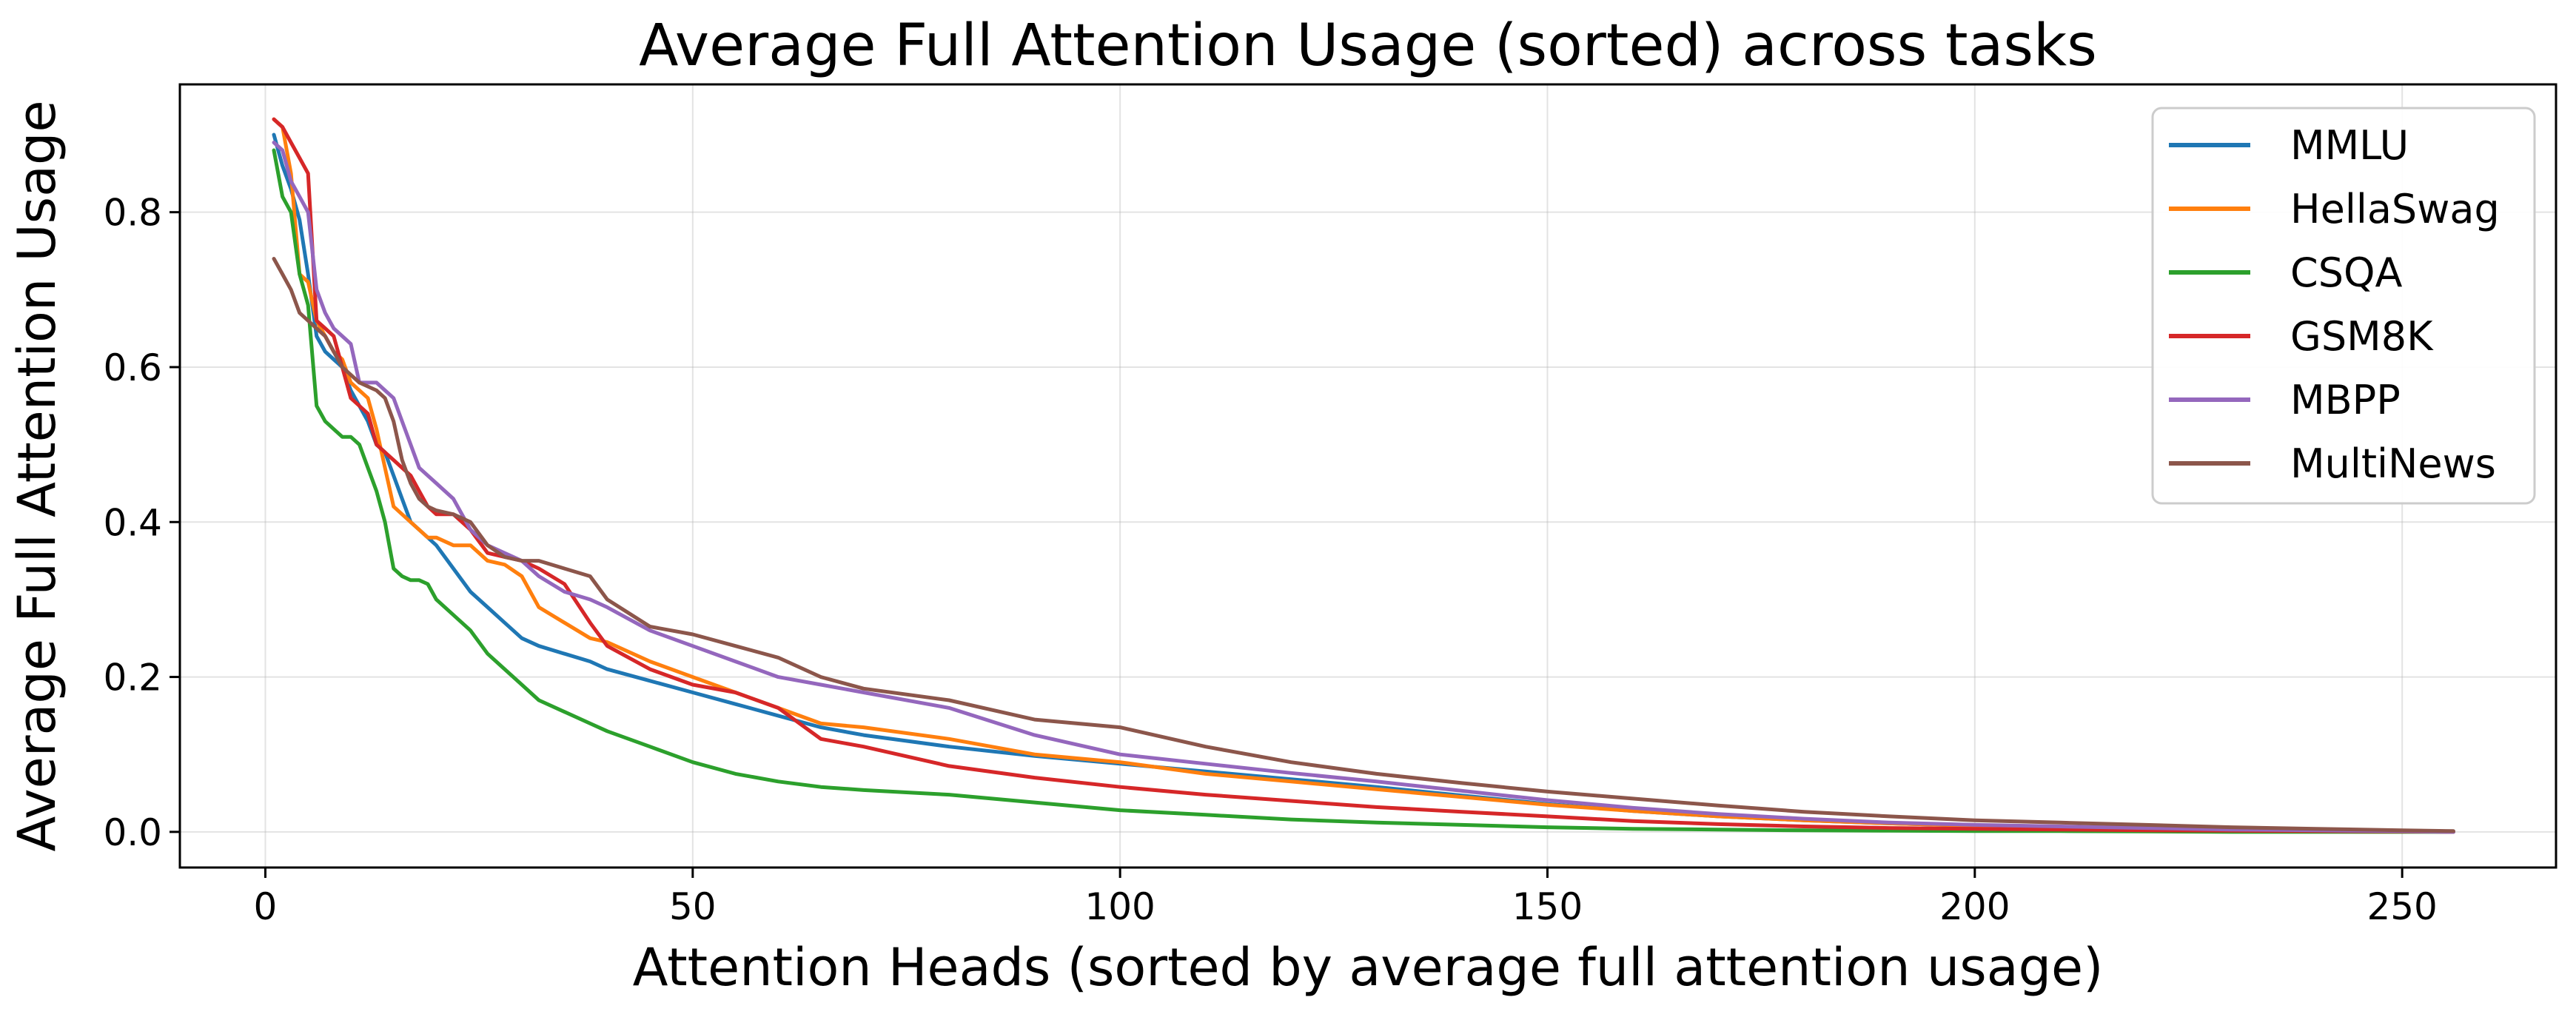 The image size is (2576, 1020). I want to click on legend-label-multinews: MultiNews, so click(2393, 463).